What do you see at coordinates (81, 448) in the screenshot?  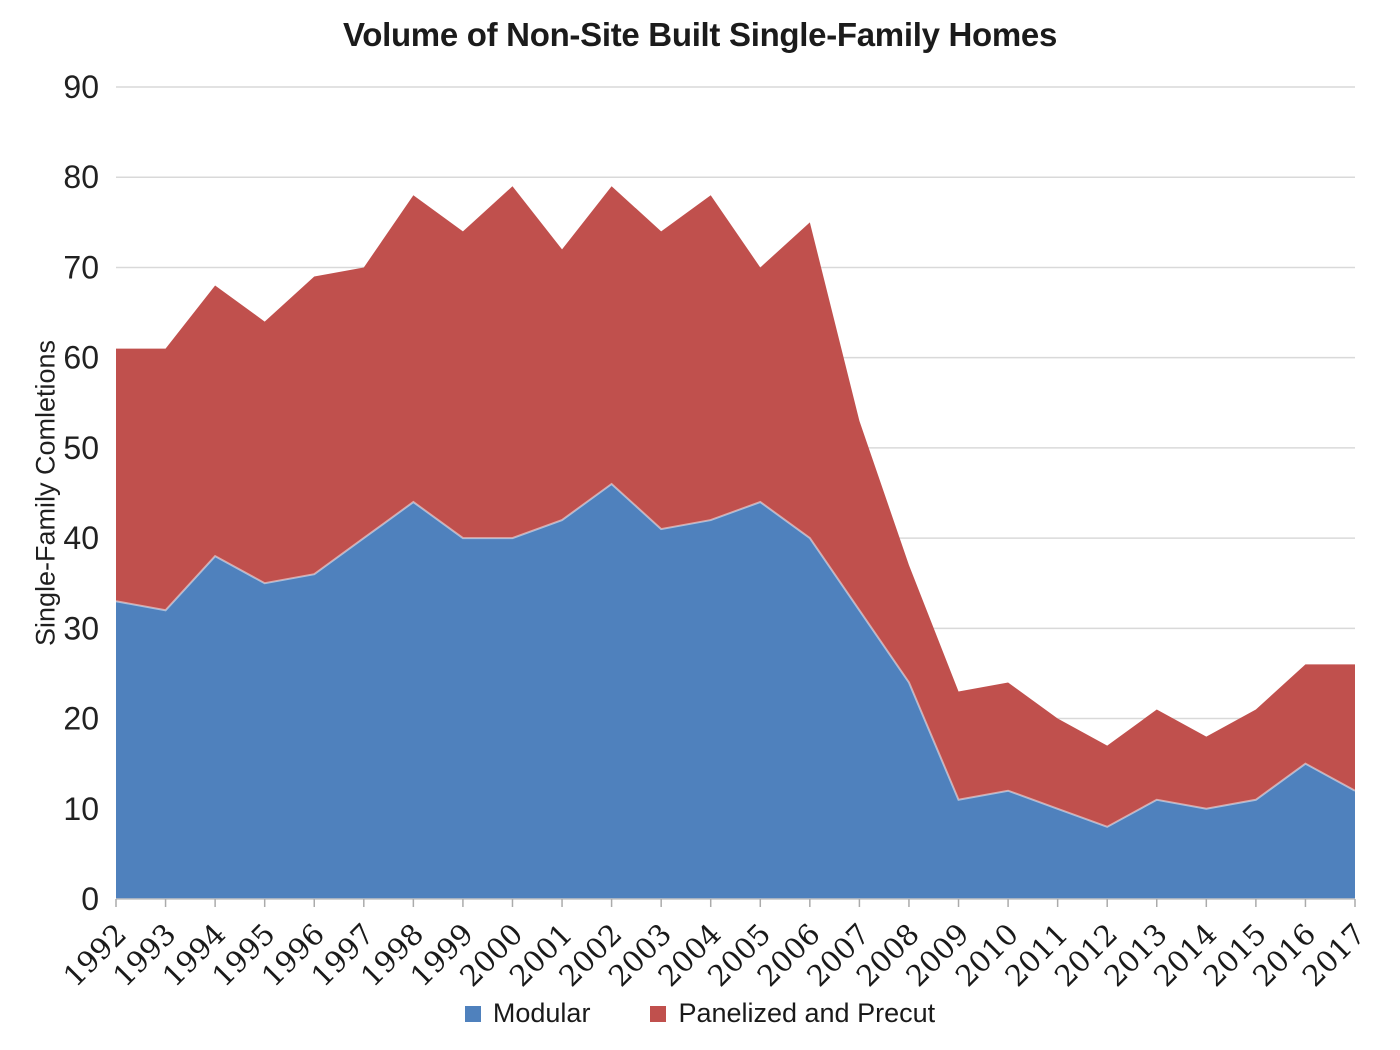 I see `y-tick-label-50: 50` at bounding box center [81, 448].